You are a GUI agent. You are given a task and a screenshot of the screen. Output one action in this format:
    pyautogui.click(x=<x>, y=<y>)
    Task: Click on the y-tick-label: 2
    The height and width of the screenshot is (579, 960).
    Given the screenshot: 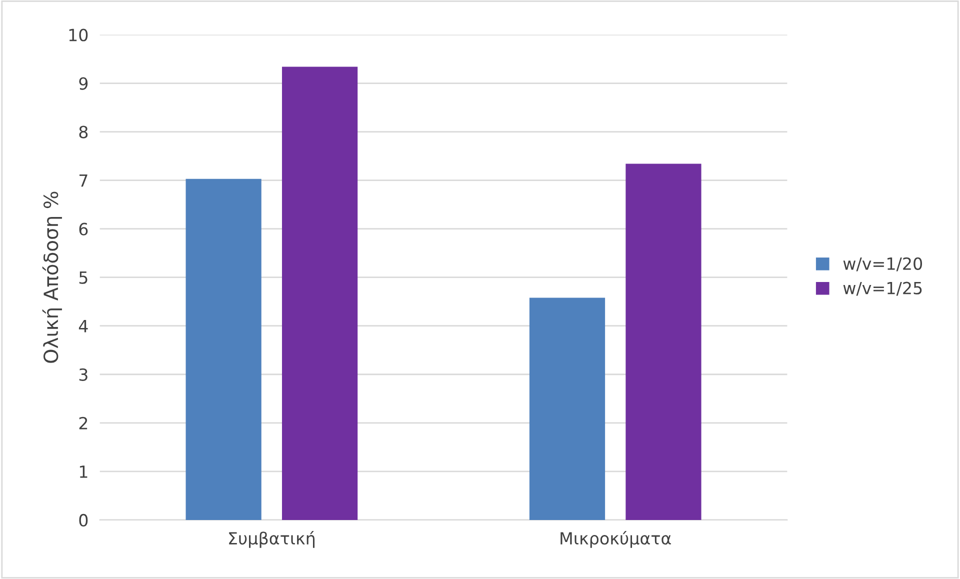 What is the action you would take?
    pyautogui.click(x=83, y=423)
    